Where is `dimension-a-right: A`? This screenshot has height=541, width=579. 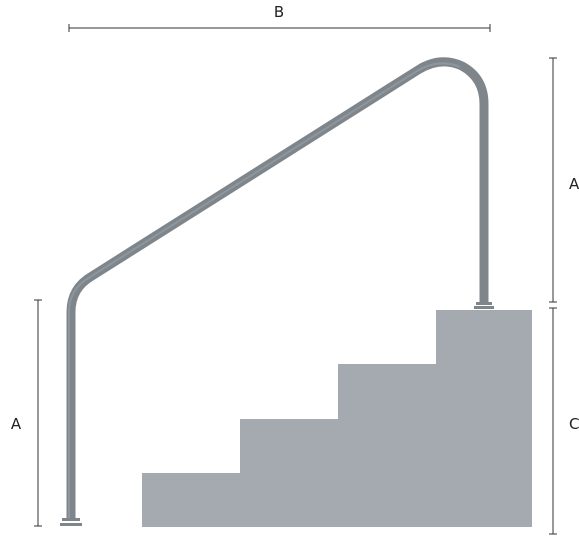
dimension-a-right: A is located at coordinates (564, 180).